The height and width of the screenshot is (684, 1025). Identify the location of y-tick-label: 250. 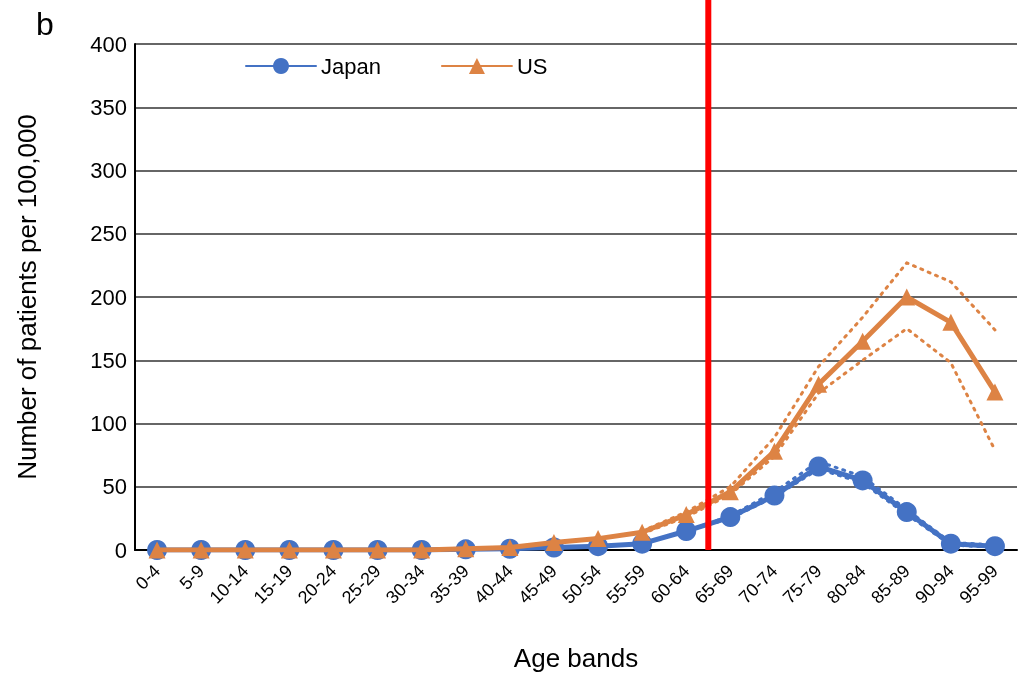
(108, 234).